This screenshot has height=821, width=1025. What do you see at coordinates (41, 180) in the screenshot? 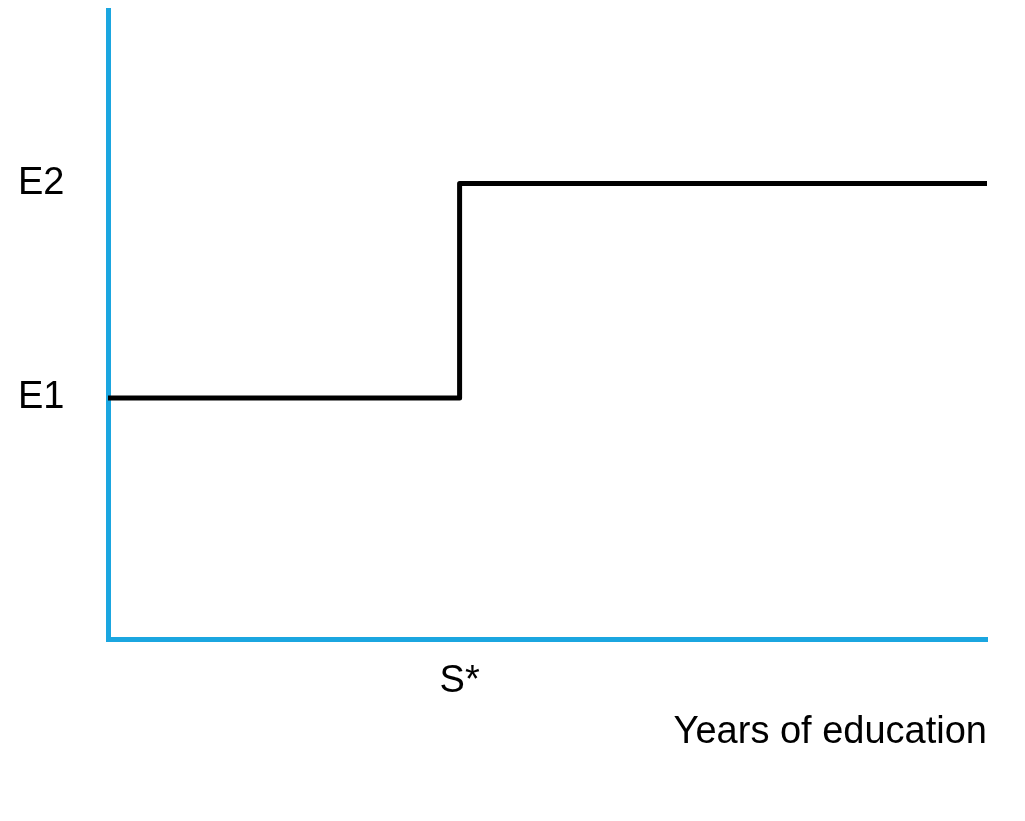
I see `text: E2` at bounding box center [41, 180].